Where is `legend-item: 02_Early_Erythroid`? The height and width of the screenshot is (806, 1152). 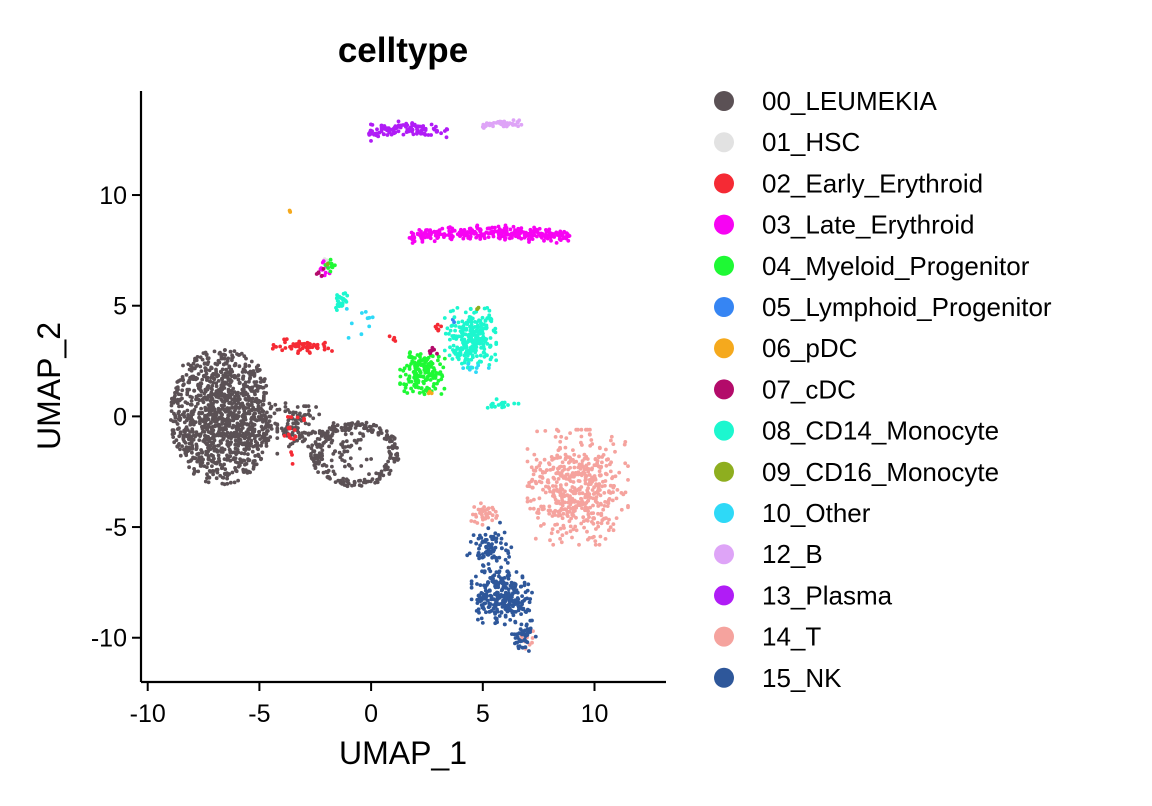 legend-item: 02_Early_Erythroid is located at coordinates (848, 183).